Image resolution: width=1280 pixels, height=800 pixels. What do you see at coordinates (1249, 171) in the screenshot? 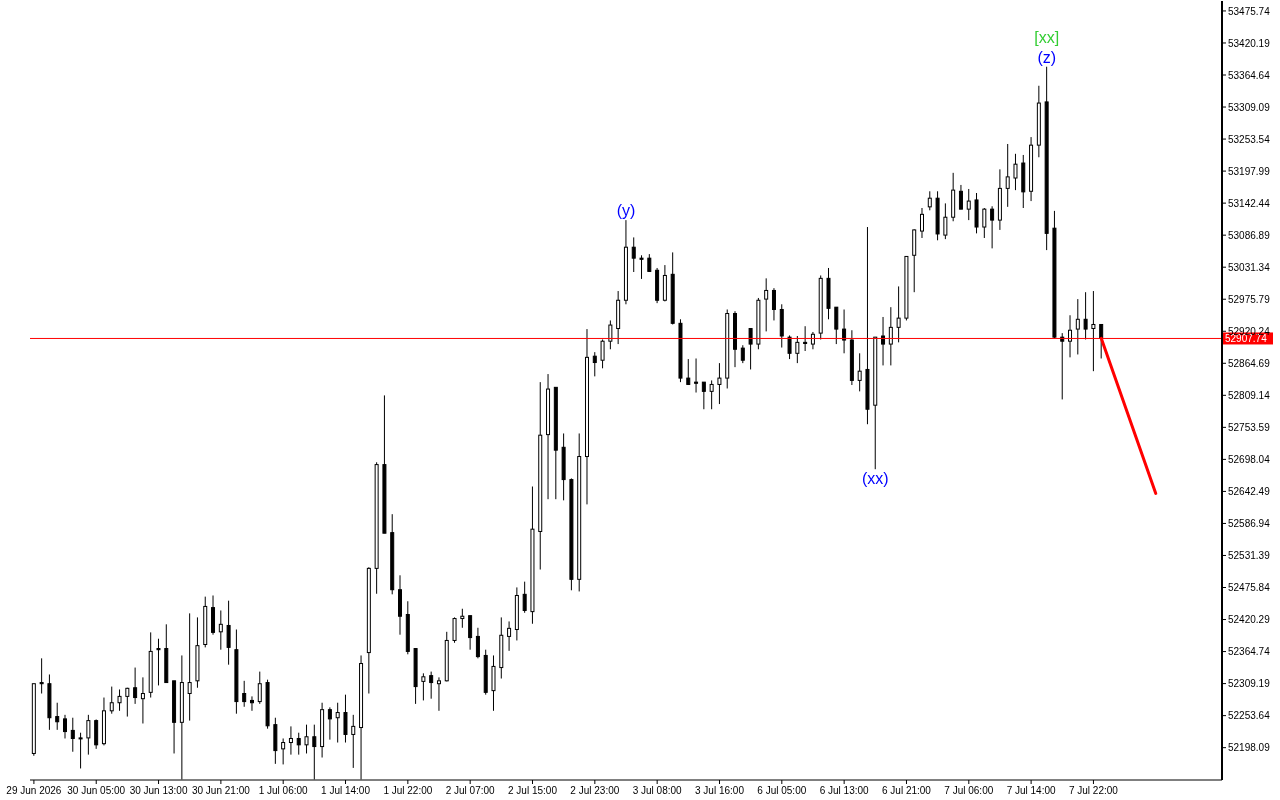
I see `y-tick-label: 53197.99` at bounding box center [1249, 171].